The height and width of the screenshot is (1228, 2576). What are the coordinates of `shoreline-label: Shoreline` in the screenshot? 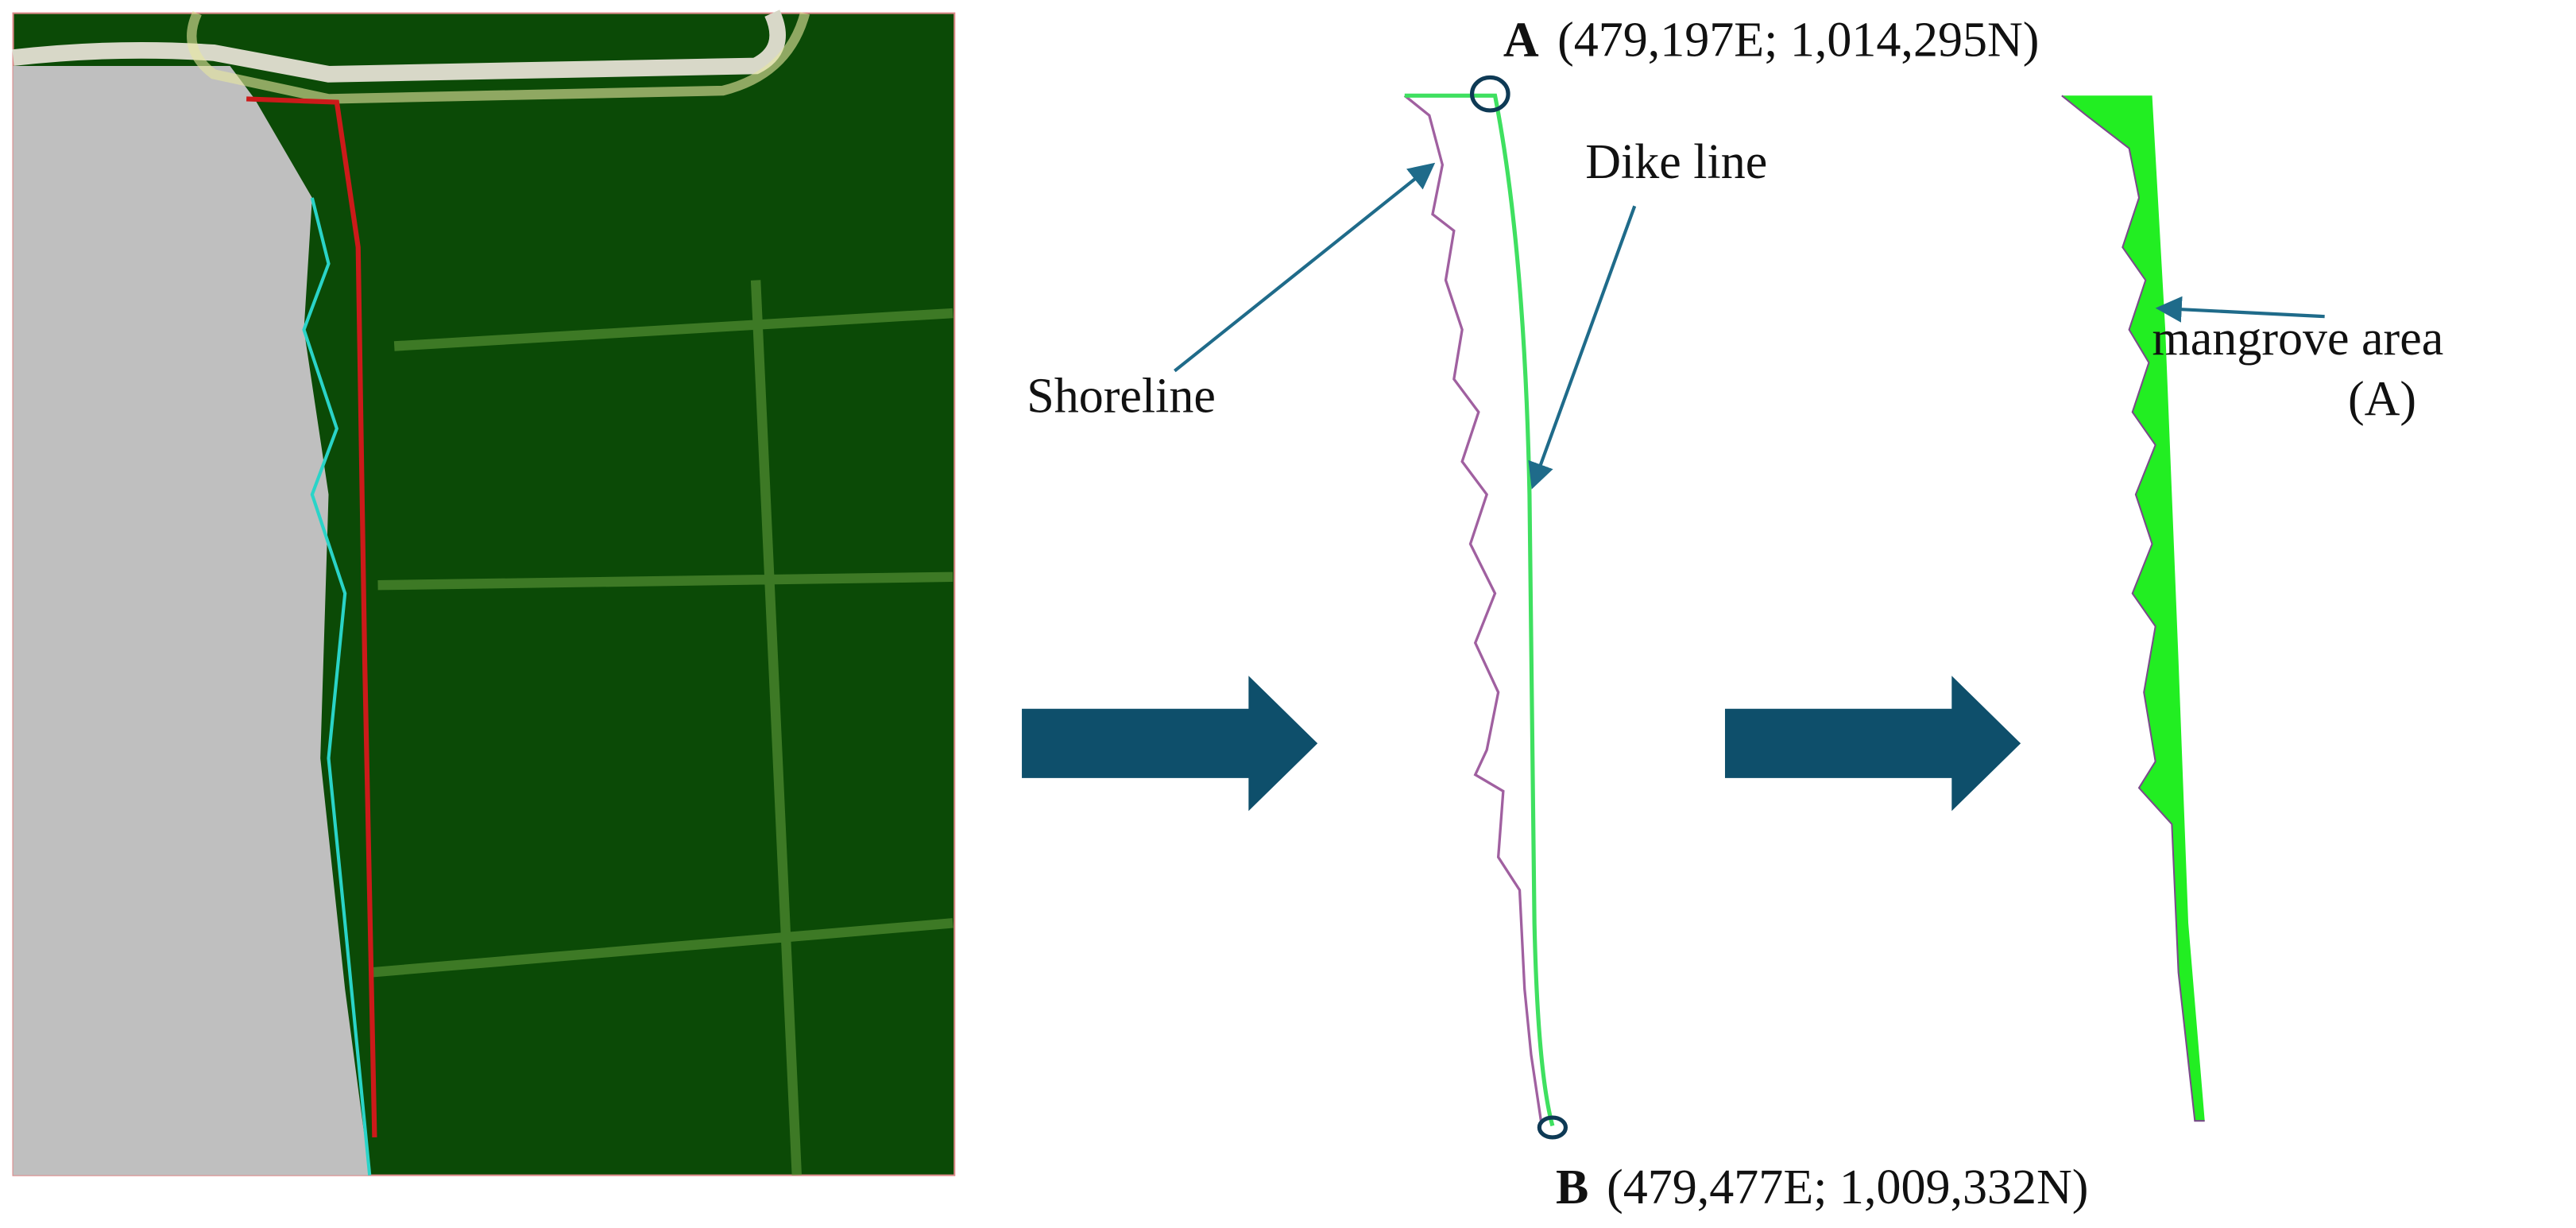 It's located at (1121, 396).